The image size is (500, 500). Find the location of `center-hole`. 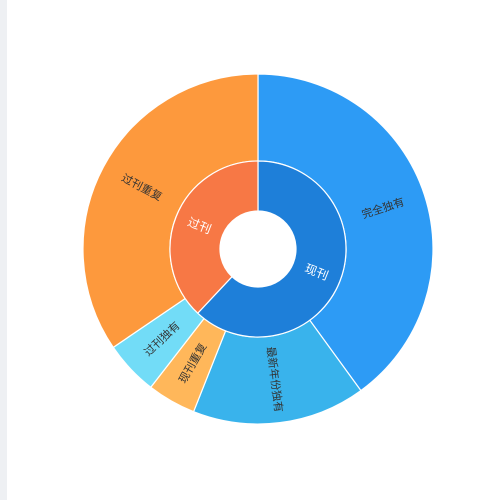

center-hole is located at coordinates (258, 249).